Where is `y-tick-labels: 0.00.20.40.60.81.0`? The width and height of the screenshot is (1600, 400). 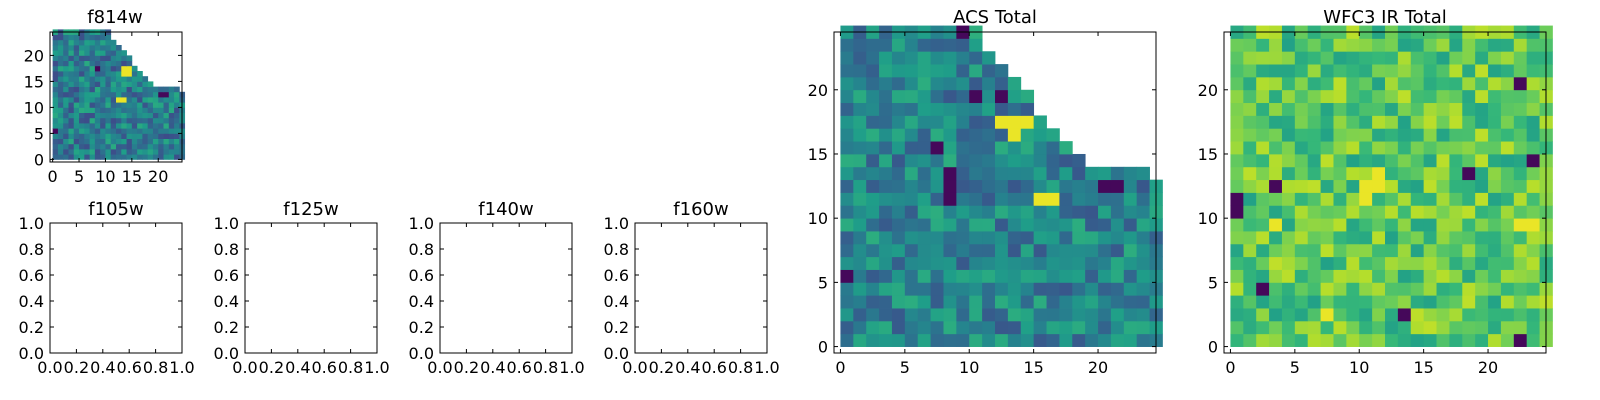
y-tick-labels: 0.00.20.40.60.81.0 is located at coordinates (226, 288).